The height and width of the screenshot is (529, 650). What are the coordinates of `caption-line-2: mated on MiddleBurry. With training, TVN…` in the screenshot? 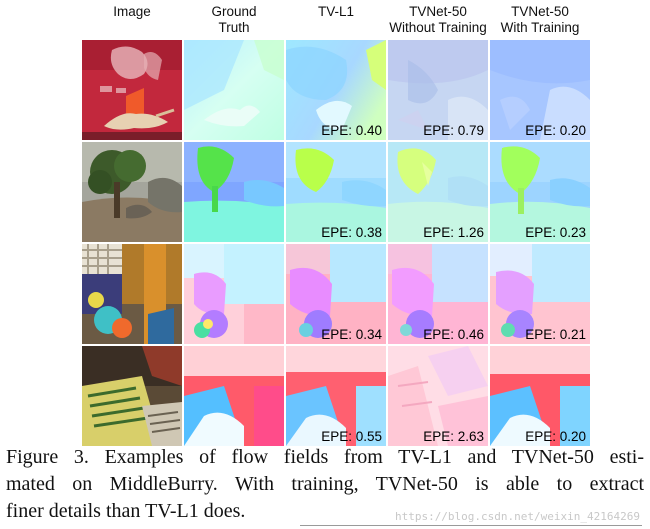 It's located at (325, 484).